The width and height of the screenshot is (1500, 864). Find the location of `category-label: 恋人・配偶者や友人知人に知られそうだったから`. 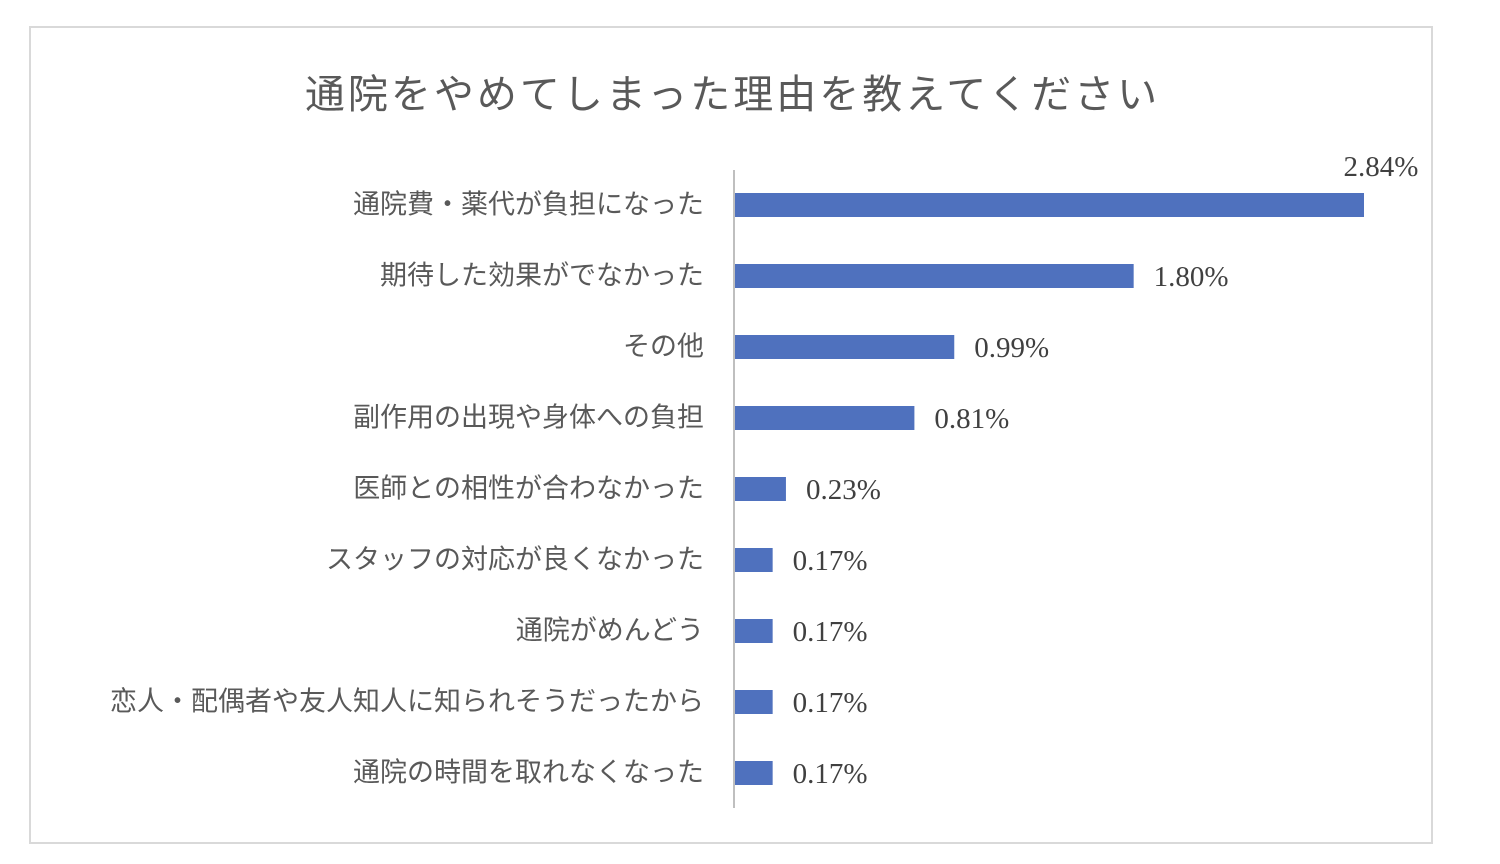

category-label: 恋人・配偶者や友人知人に知られそうだったから is located at coordinates (407, 702).